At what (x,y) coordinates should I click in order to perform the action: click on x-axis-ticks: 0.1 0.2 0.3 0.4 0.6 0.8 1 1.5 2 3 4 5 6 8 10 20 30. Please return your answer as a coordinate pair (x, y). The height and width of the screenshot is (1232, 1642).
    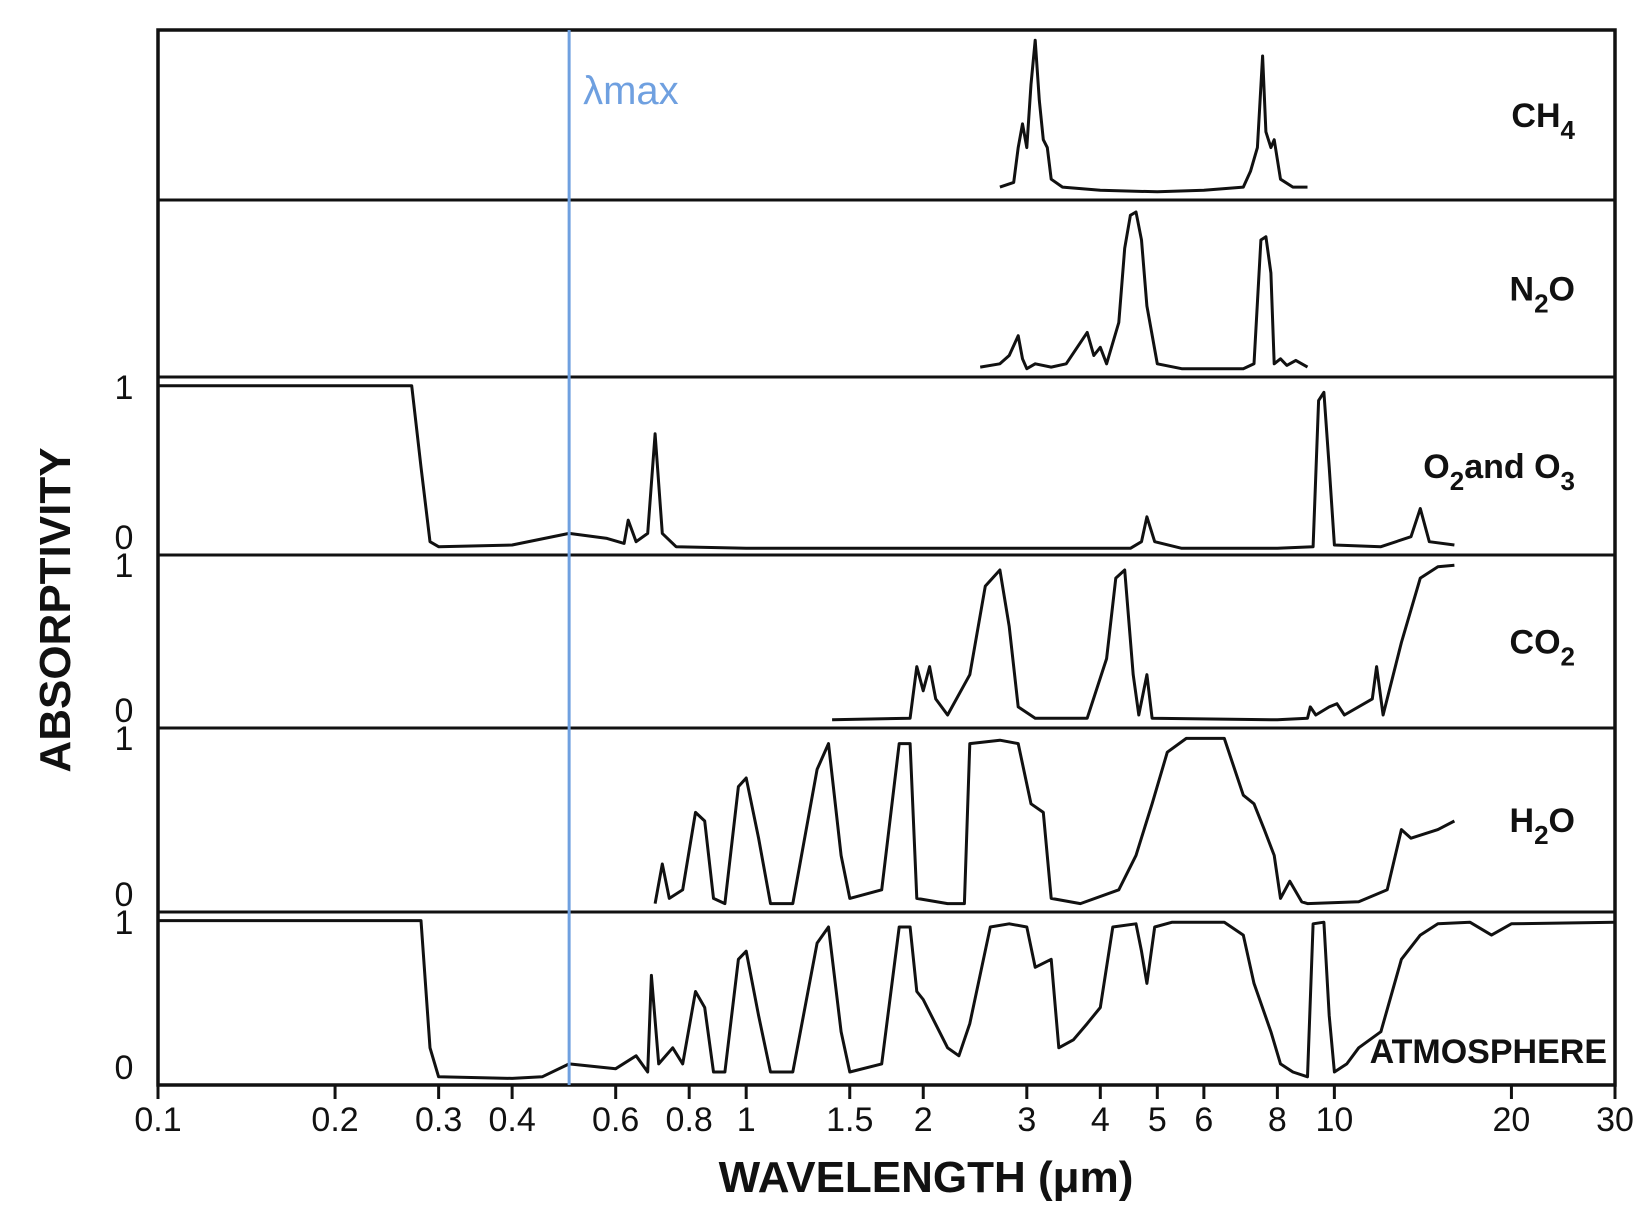
    Looking at the image, I should click on (884, 1112).